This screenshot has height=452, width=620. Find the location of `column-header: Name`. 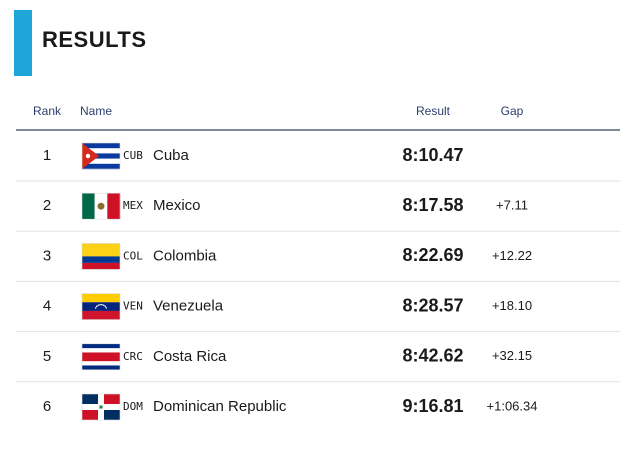

column-header: Name is located at coordinates (96, 111).